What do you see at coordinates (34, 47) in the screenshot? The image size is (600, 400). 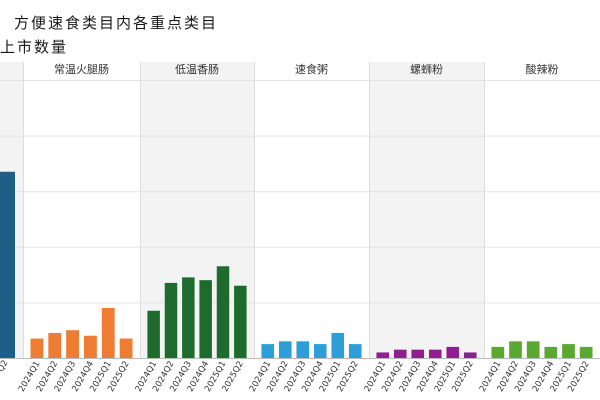 I see `chart-title-line2: 上市数量` at bounding box center [34, 47].